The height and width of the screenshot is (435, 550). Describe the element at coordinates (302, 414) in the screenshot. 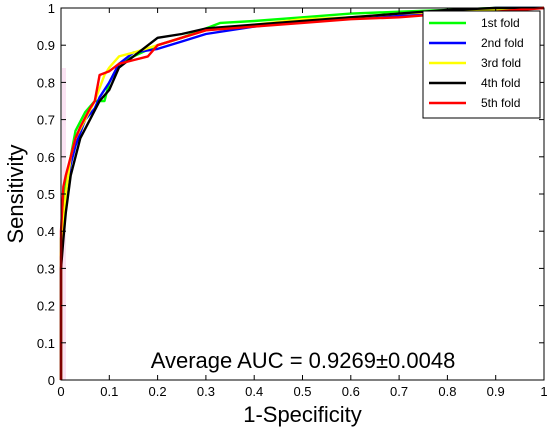

I see `x-axis-title: 1-Specificity` at that location.